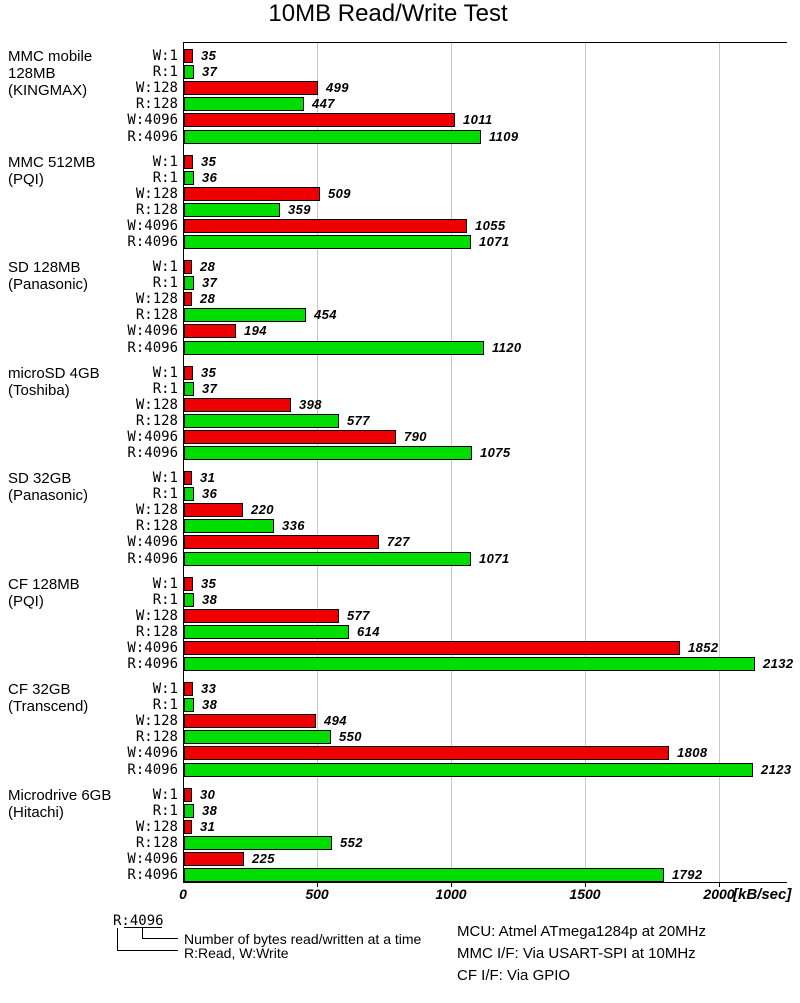  Describe the element at coordinates (293, 525) in the screenshot. I see `bar-value-label: 336` at that location.